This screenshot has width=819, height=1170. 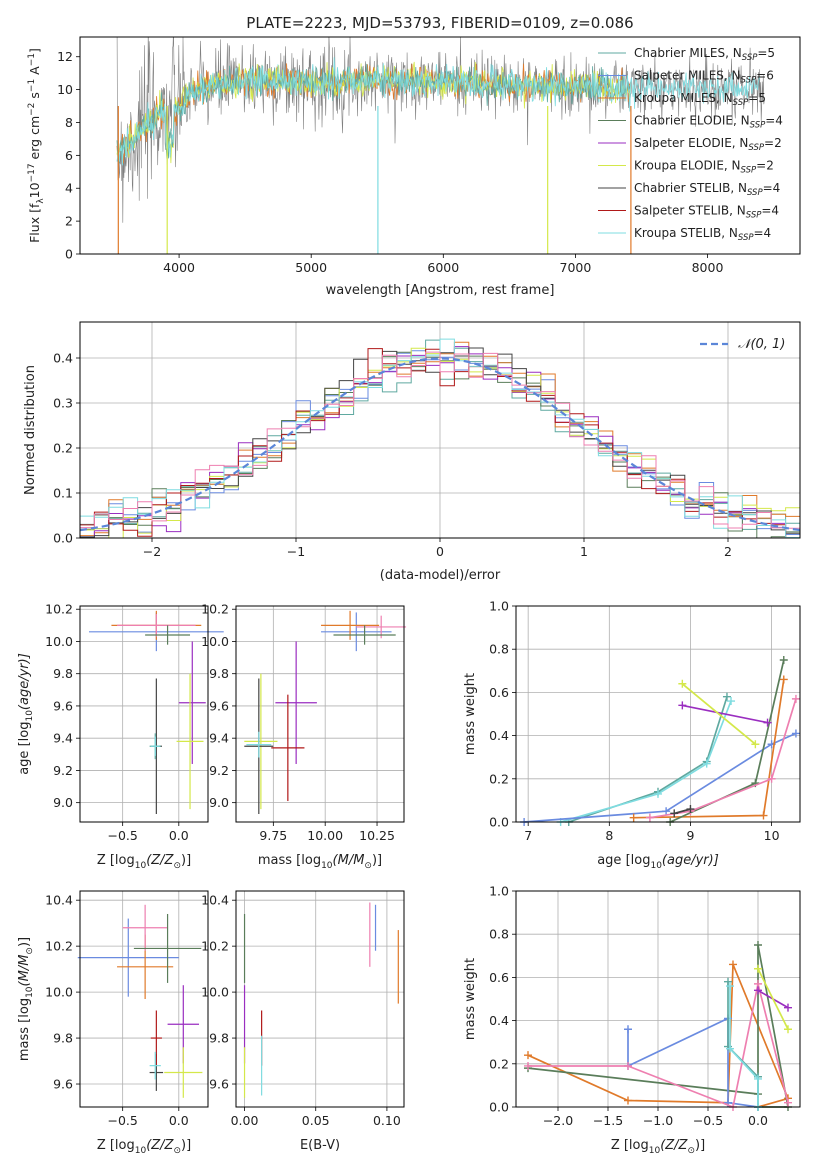 I want to click on y-tick-label: 2, so click(x=69, y=221).